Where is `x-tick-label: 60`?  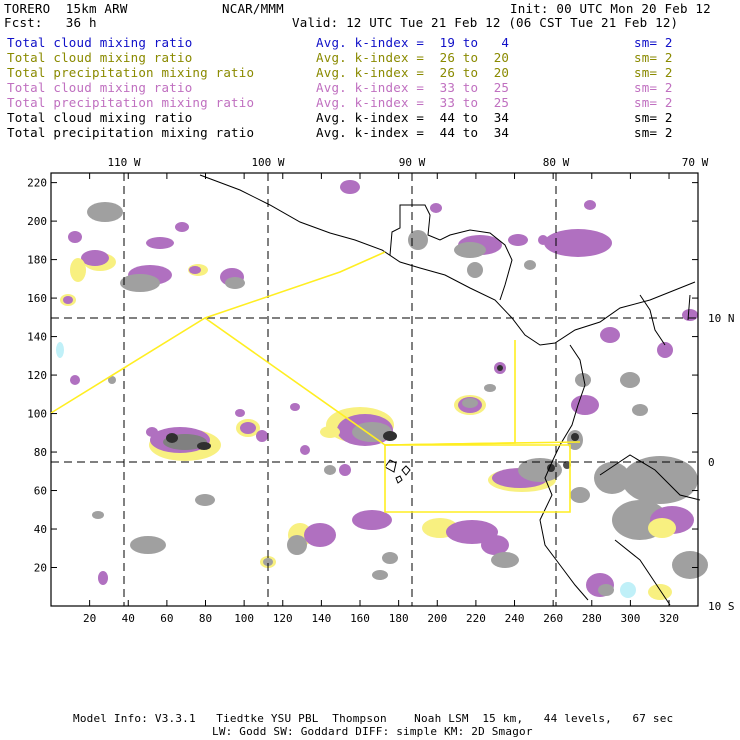
x-tick-label: 60 is located at coordinates (166, 618).